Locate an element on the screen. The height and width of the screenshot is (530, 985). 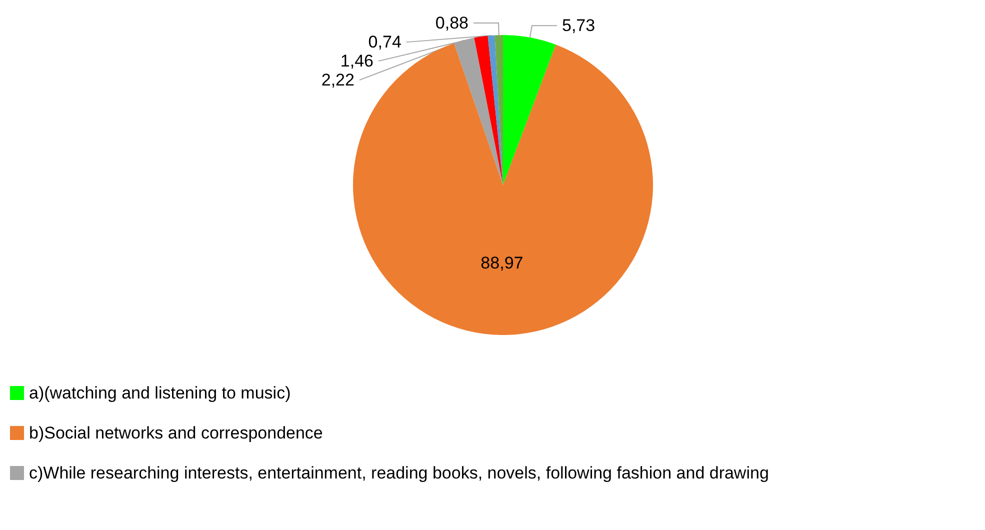
data-label: 5,73 is located at coordinates (579, 26).